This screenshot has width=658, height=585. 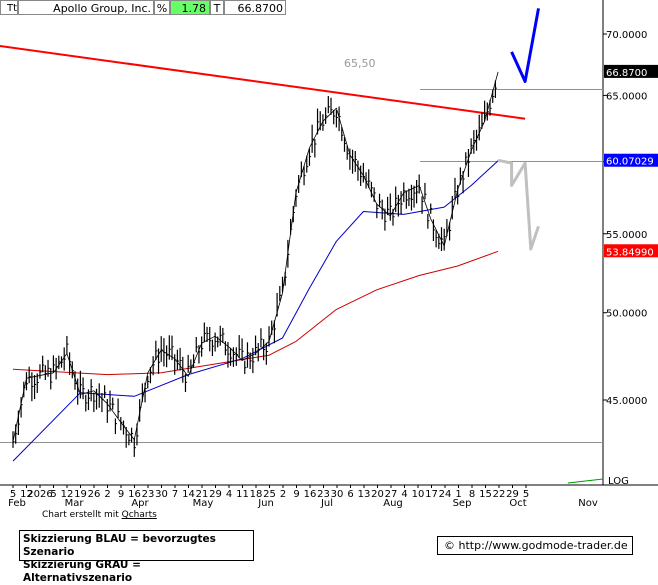 What do you see at coordinates (39, 494) in the screenshot?
I see `x-tick-label: 2026` at bounding box center [39, 494].